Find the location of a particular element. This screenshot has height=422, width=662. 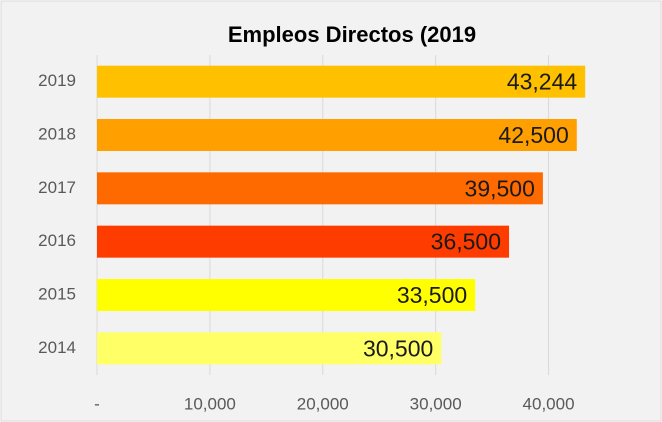

data-label: 33,500 is located at coordinates (432, 295).